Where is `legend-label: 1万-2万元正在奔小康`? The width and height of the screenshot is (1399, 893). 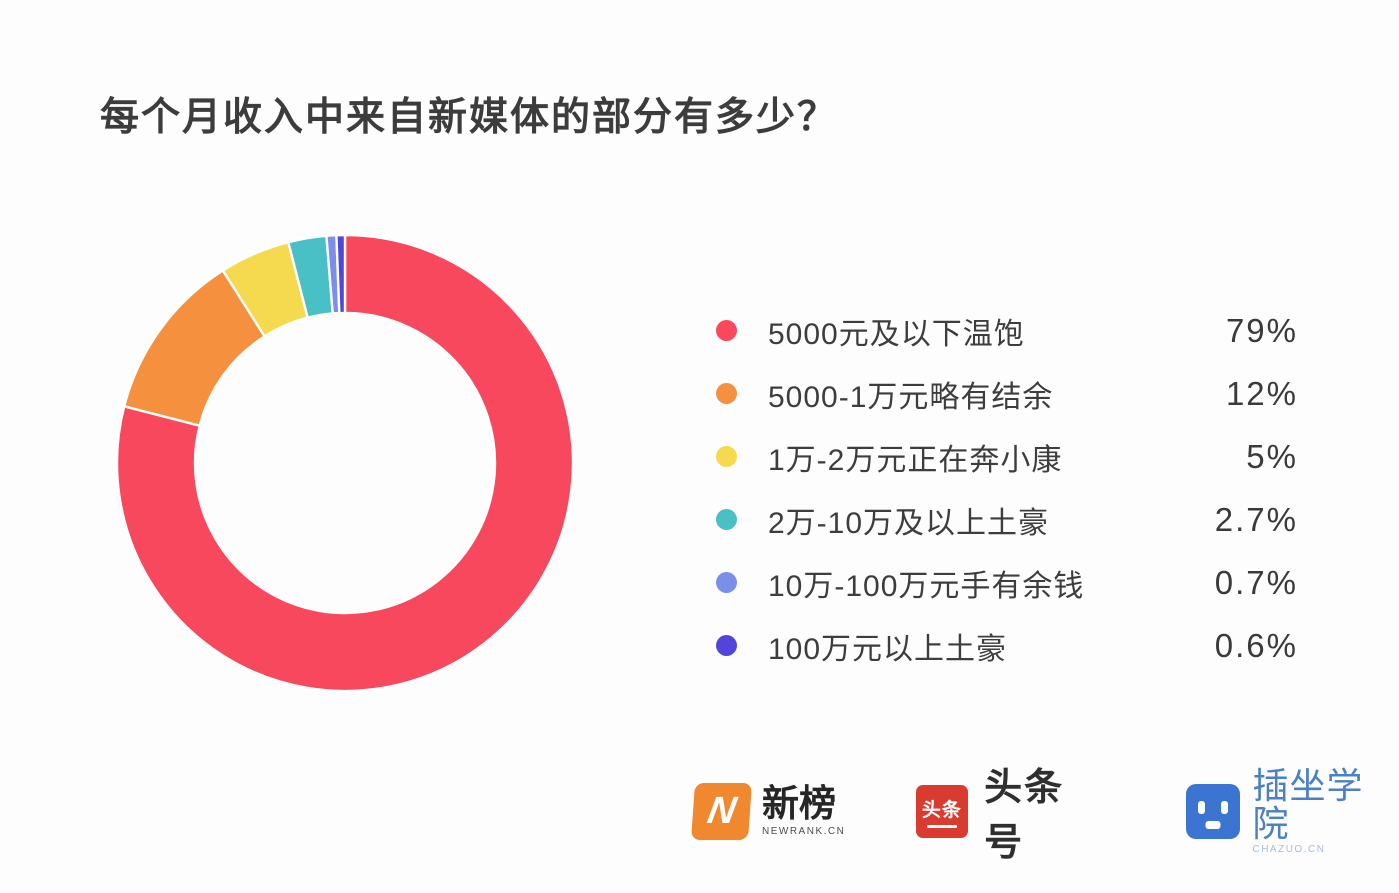 legend-label: 1万-2万元正在奔小康 is located at coordinates (915, 460).